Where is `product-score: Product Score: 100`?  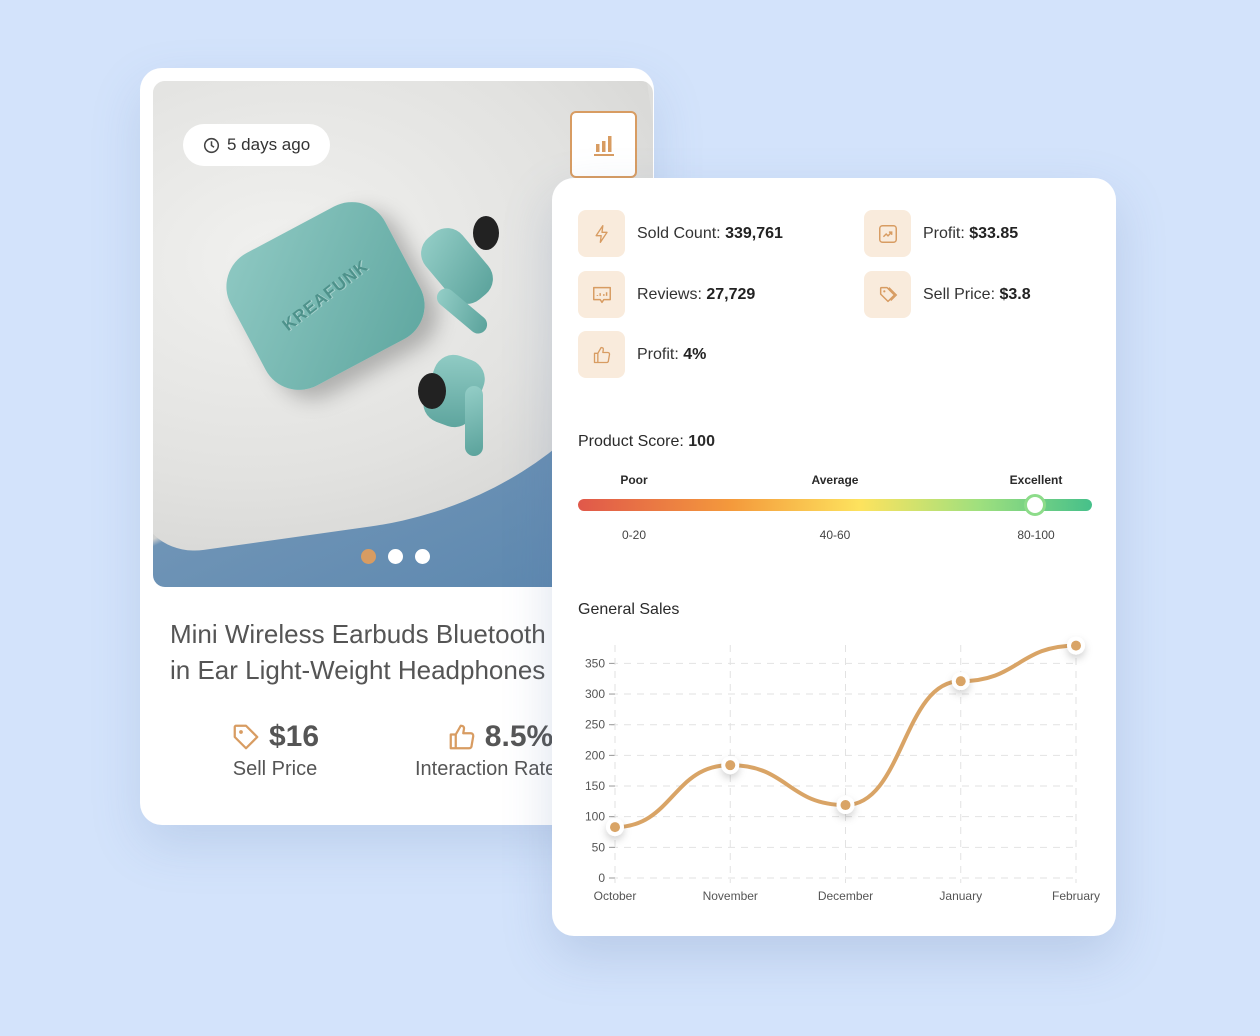
product-score: Product Score: 100 is located at coordinates (646, 441).